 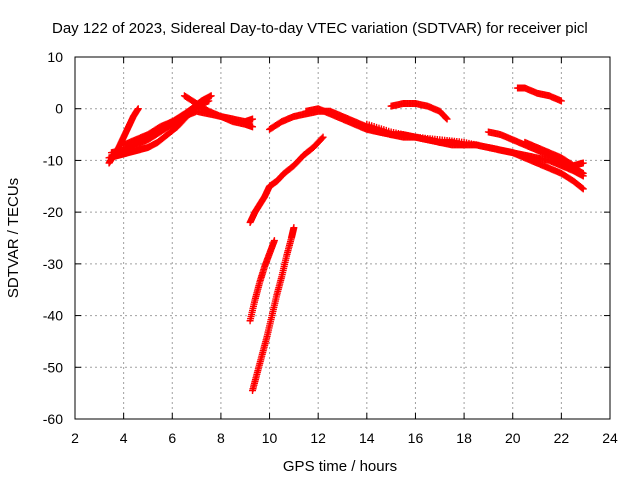 I want to click on x-tick-label: 24, so click(x=610, y=438).